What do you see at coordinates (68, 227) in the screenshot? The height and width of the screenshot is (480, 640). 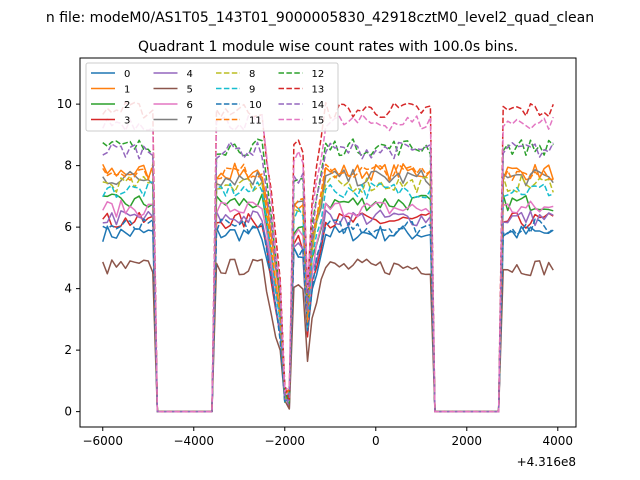 I see `y-tick-label: 6` at bounding box center [68, 227].